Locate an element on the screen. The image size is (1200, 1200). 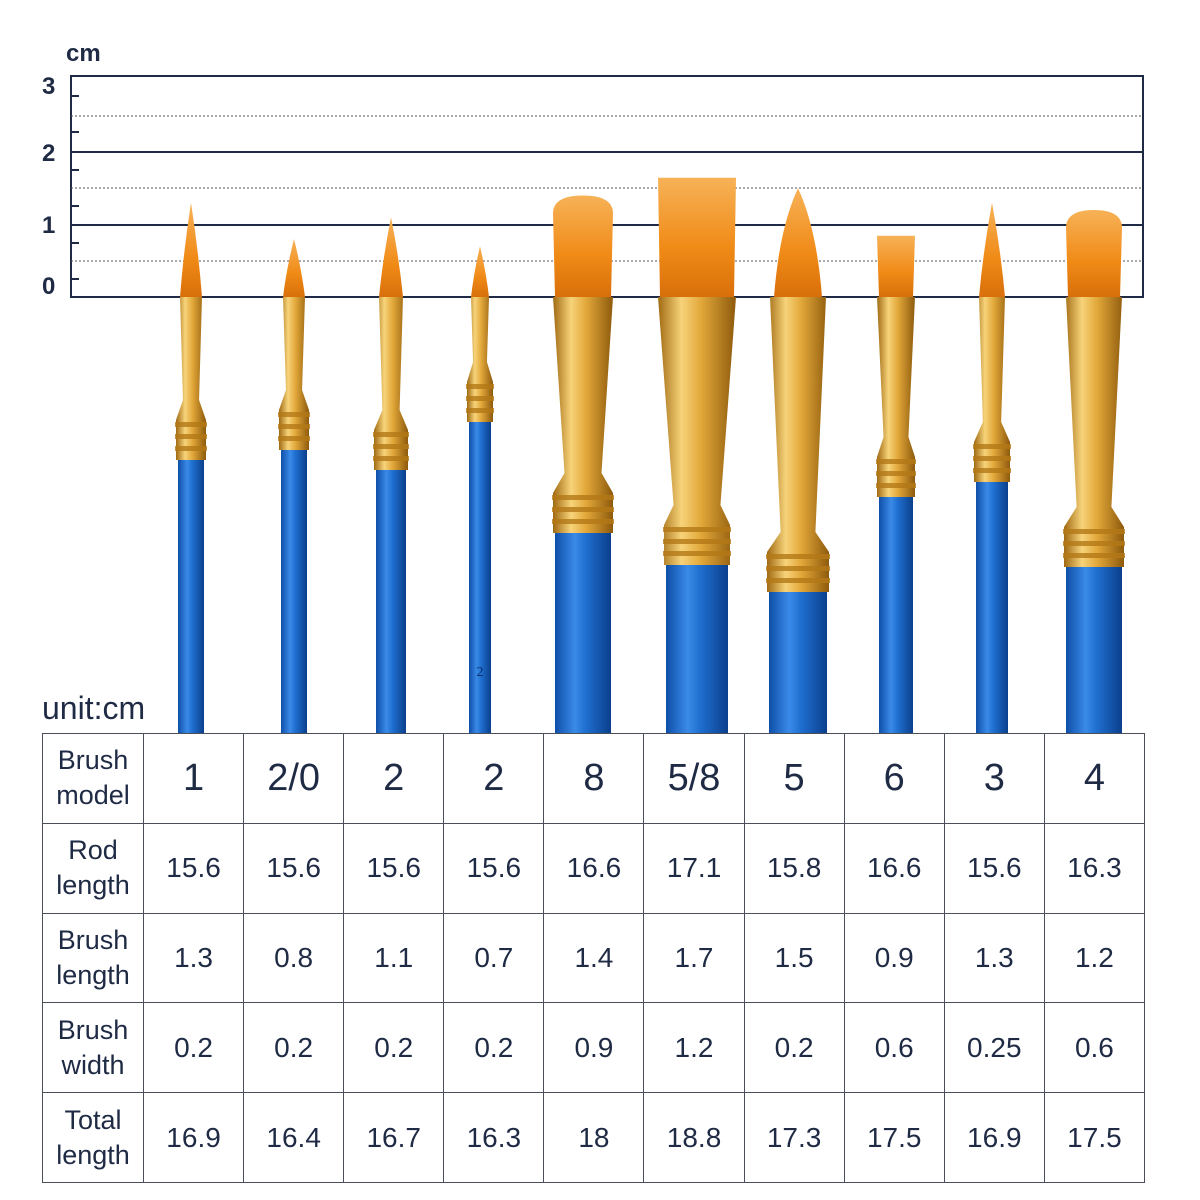
ruler-tick-0: 0 is located at coordinates (49, 286).